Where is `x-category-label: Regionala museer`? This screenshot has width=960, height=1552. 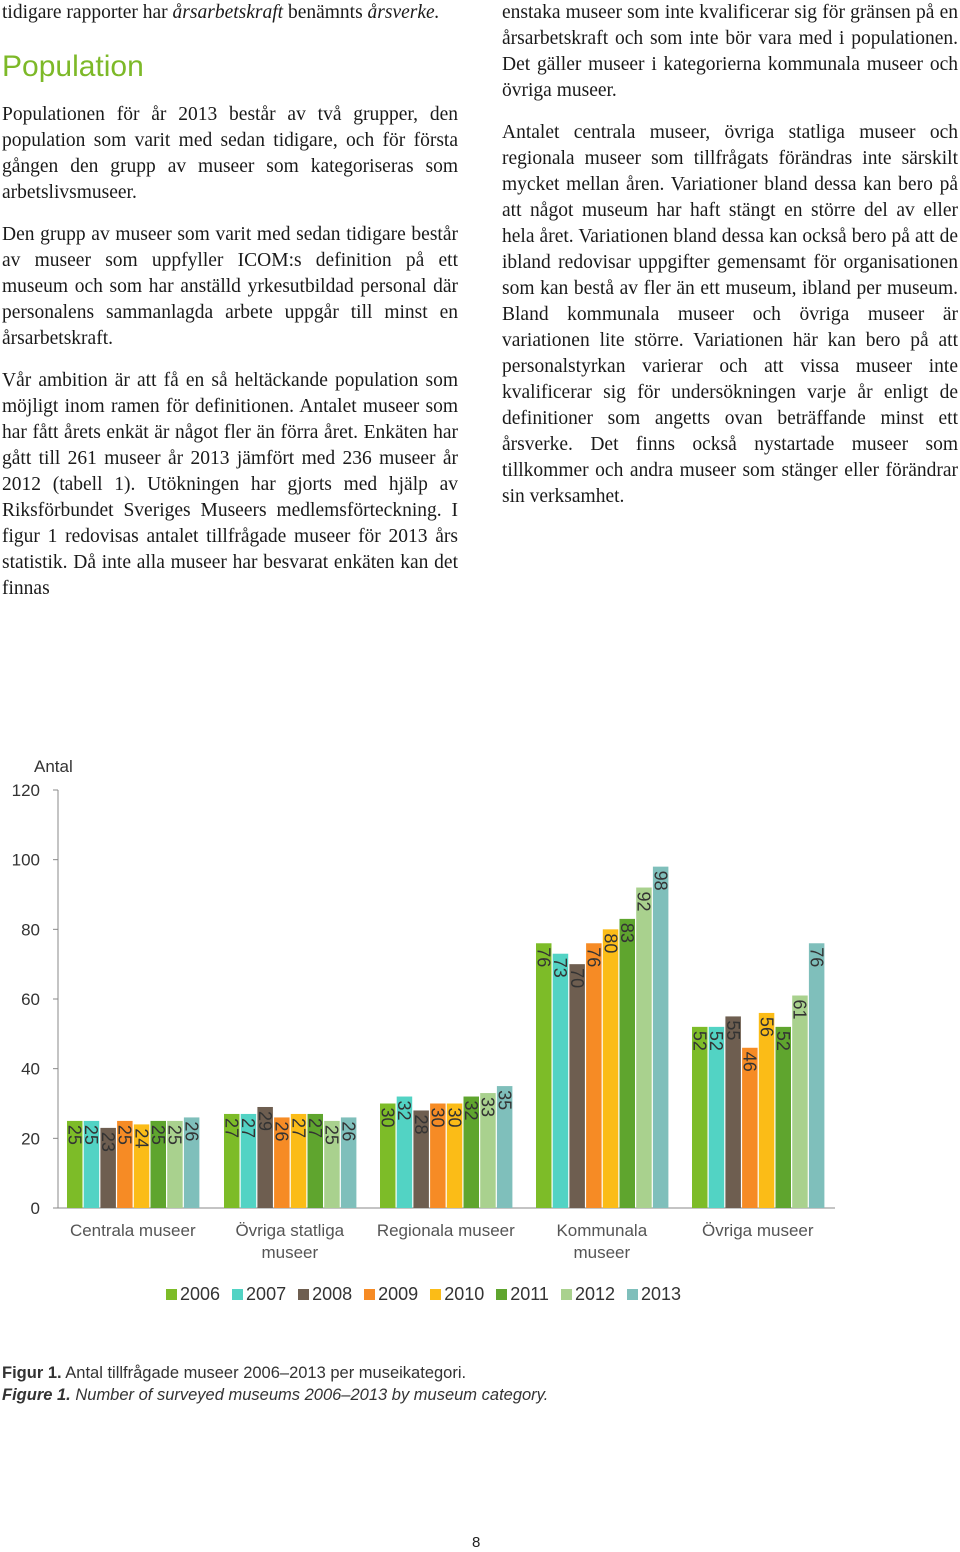 x-category-label: Regionala museer is located at coordinates (446, 1230).